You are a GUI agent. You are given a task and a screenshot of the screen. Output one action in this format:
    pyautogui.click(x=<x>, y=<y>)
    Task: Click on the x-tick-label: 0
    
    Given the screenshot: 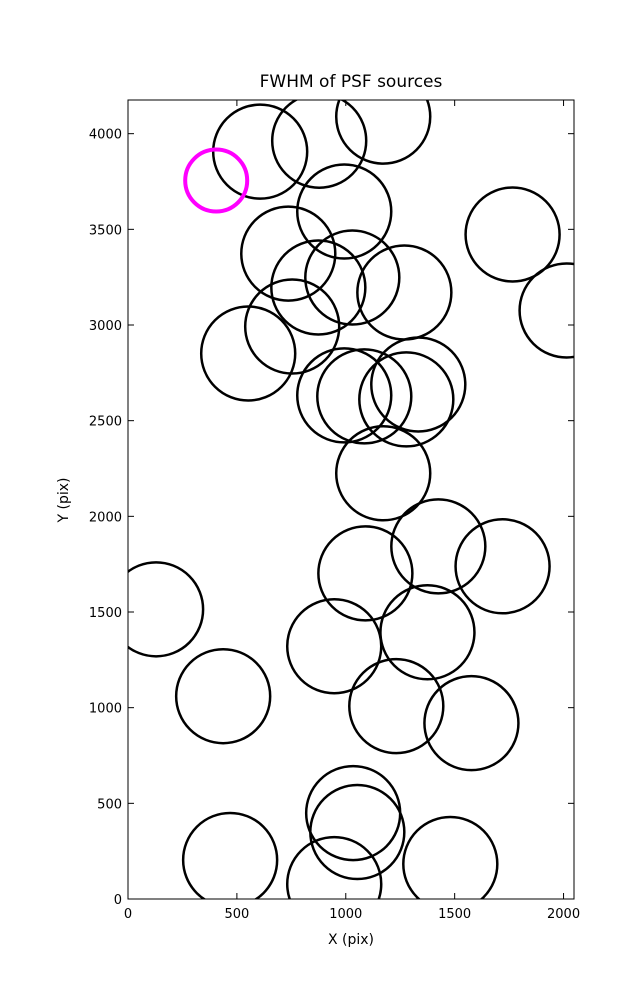 What is the action you would take?
    pyautogui.click(x=128, y=914)
    